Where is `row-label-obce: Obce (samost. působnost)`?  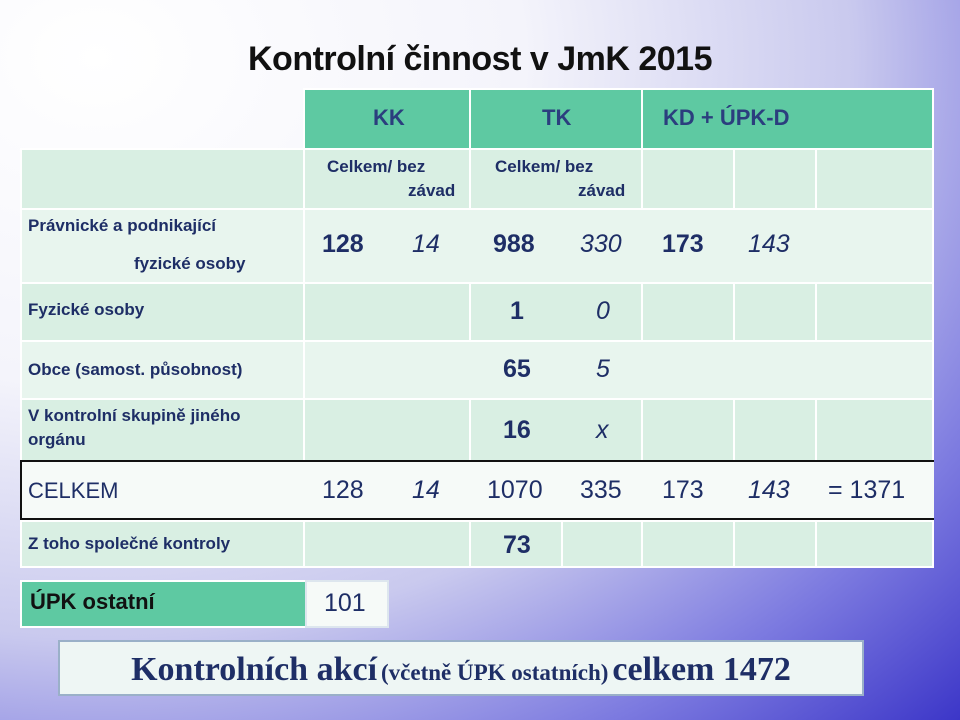
row-label-obce: Obce (samost. působnost) is located at coordinates (135, 369).